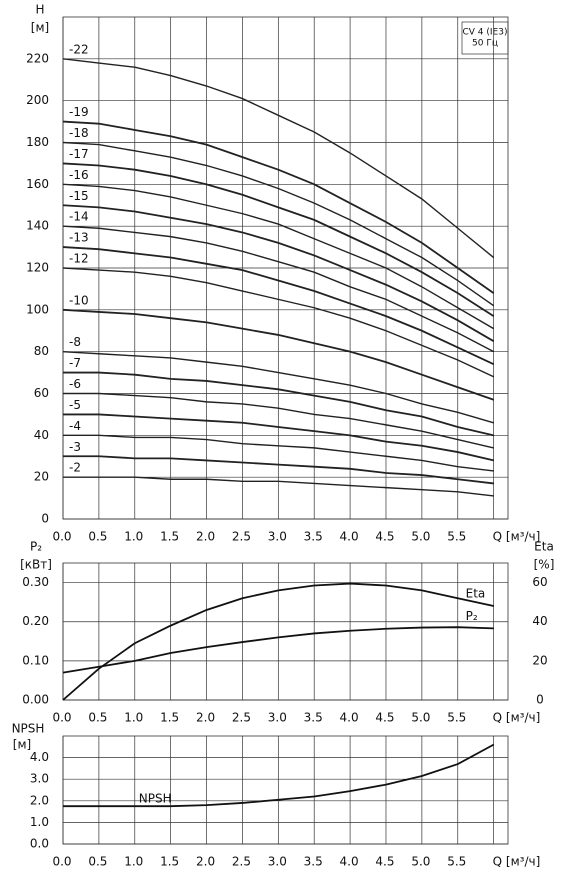 The image size is (566, 881). What do you see at coordinates (75, 342) in the screenshot?
I see `series-label: -8` at bounding box center [75, 342].